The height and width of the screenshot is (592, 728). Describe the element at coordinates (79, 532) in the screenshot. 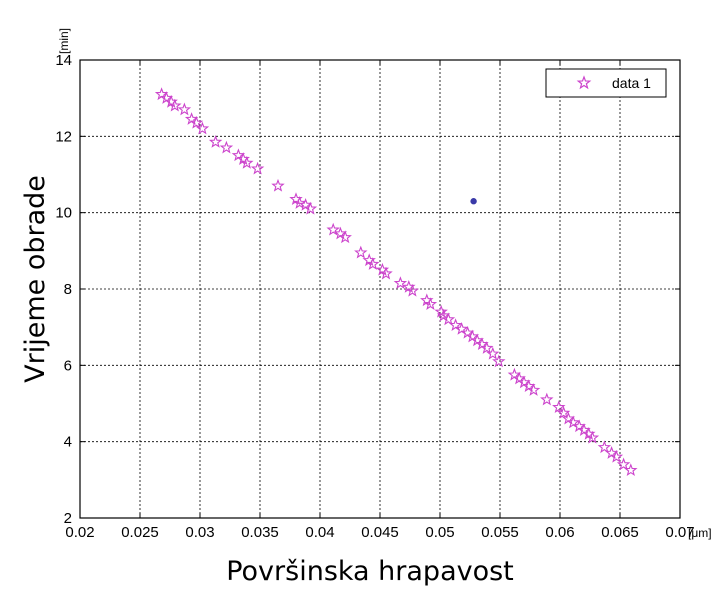

I see `x-tick-label: 0.02` at that location.